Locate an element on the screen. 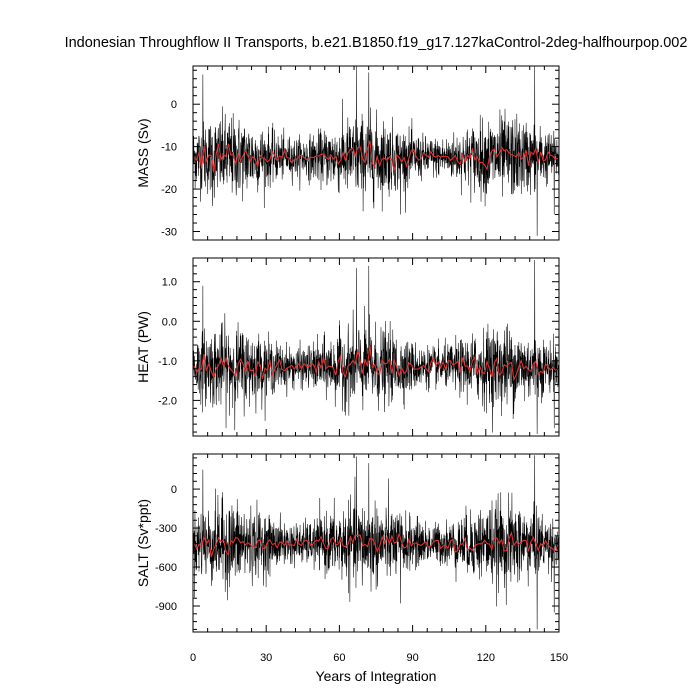 This screenshot has height=700, width=700. x-tick-label: 150 is located at coordinates (559, 658).